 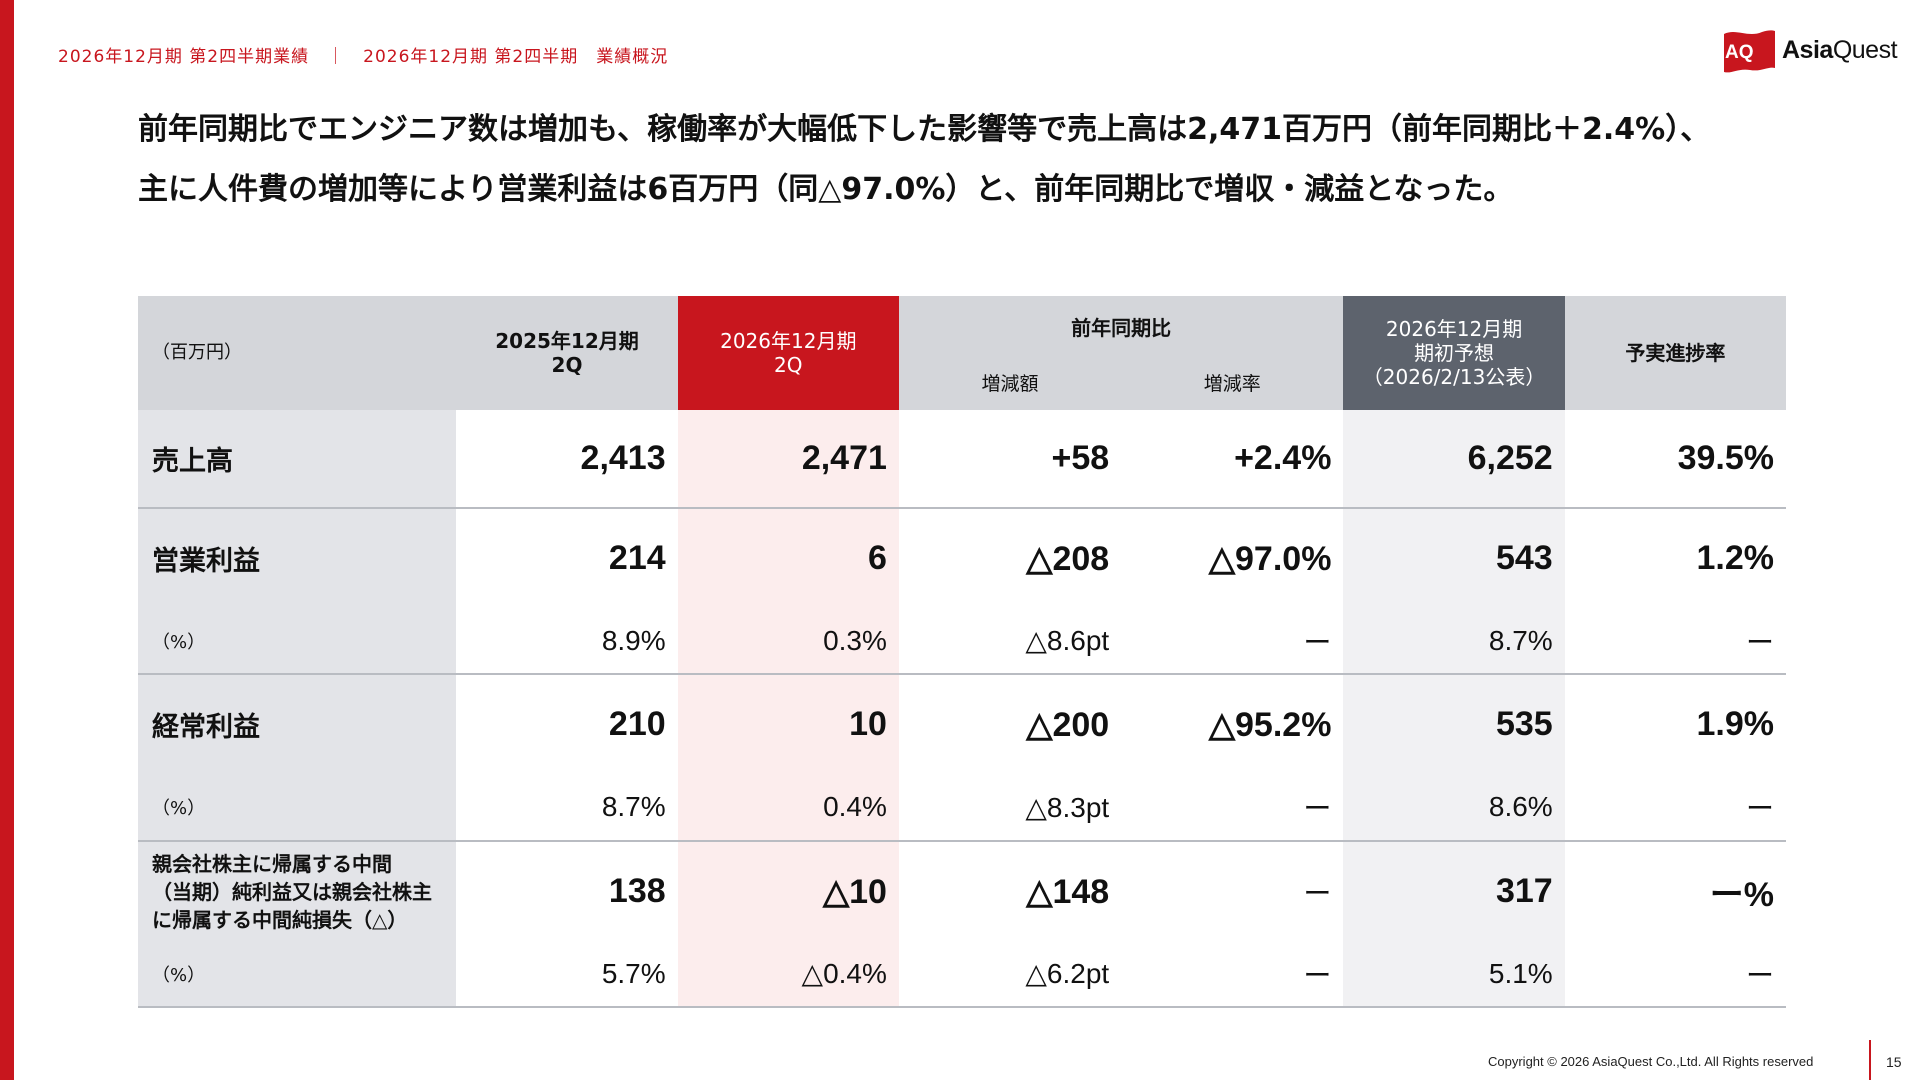 I want to click on logo-text-regular: Quest, so click(x=1865, y=50).